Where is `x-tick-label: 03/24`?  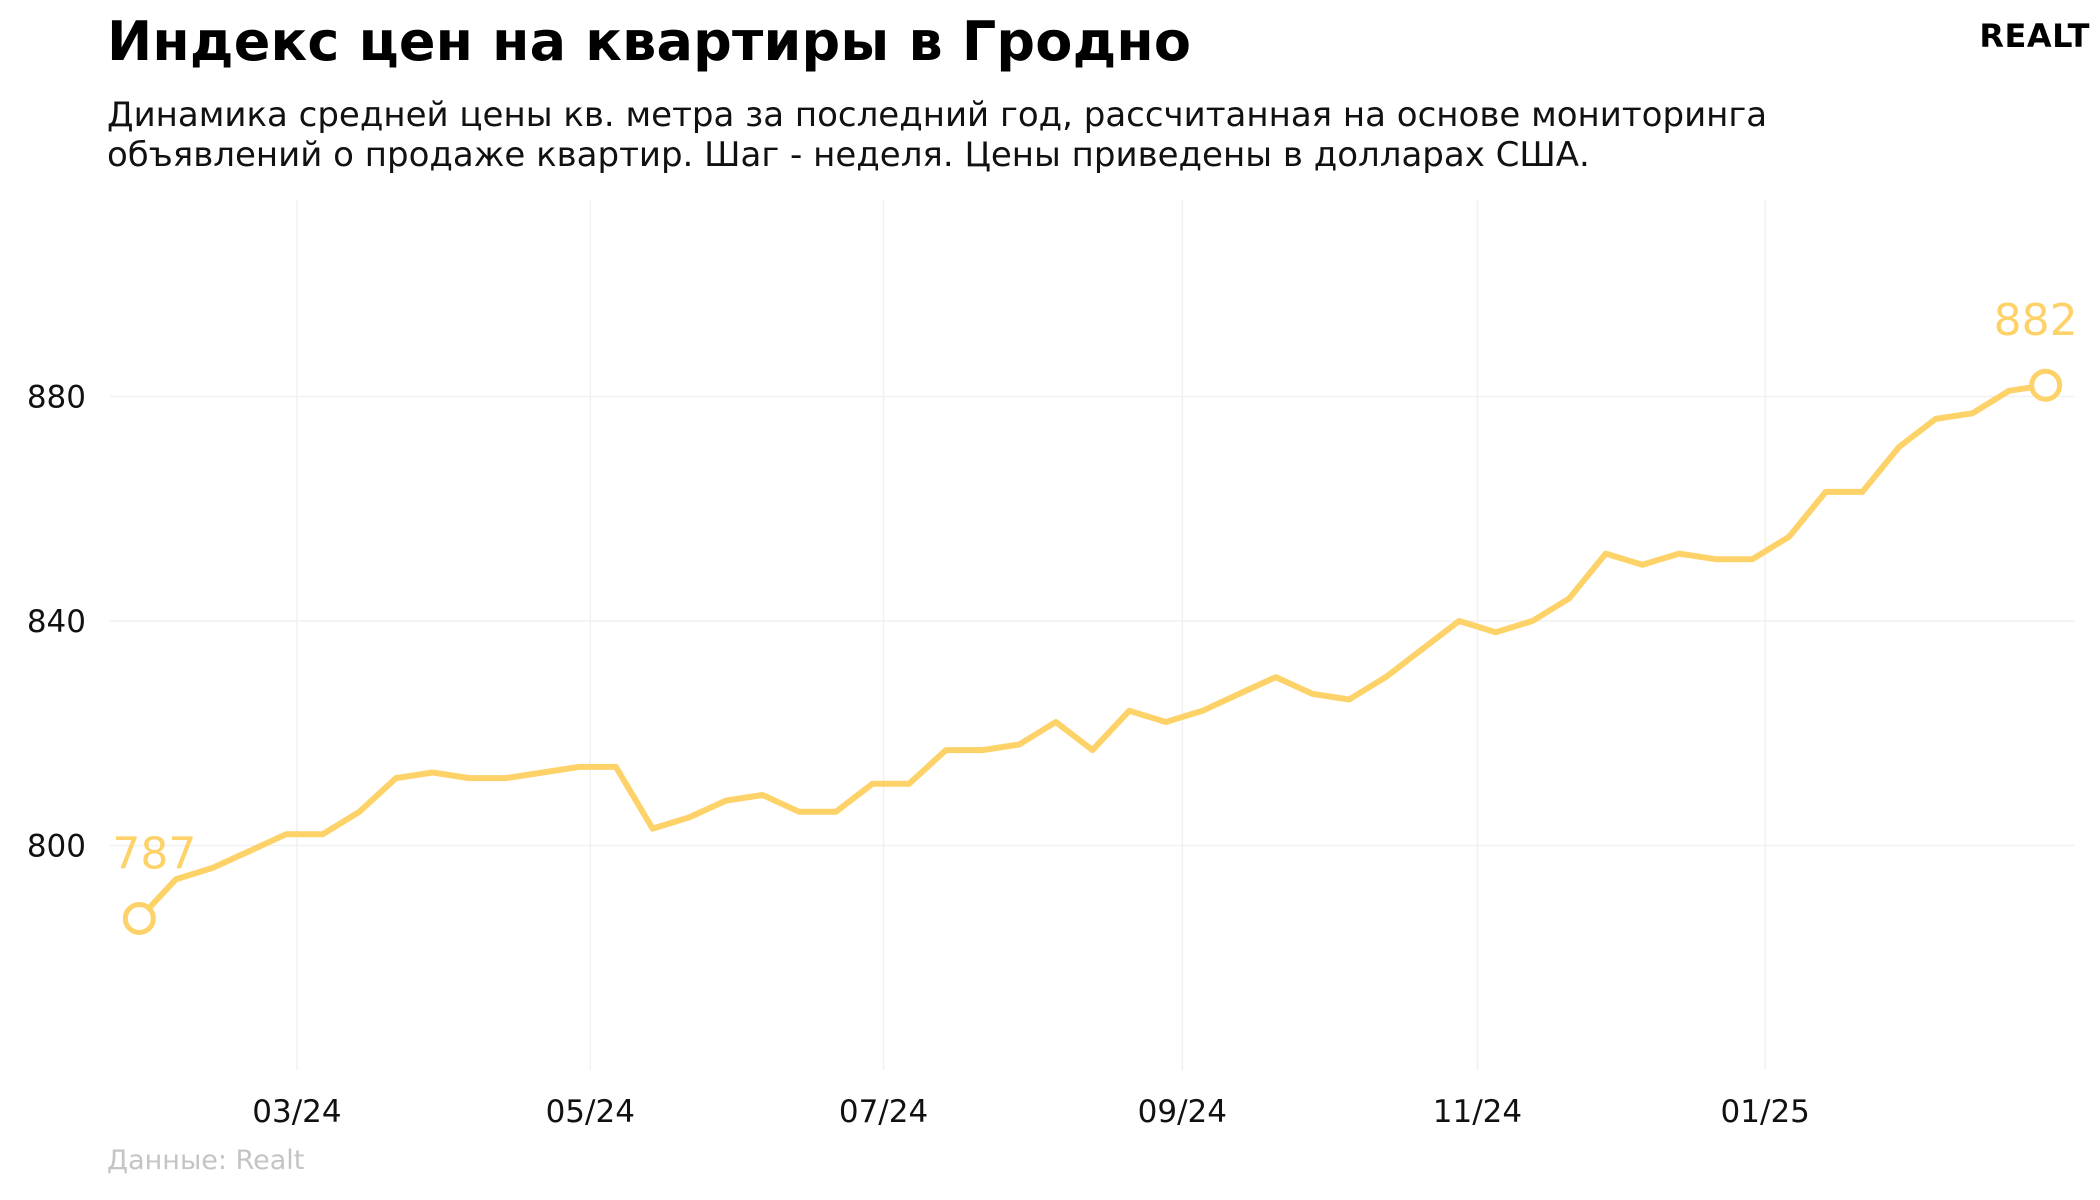
x-tick-label: 03/24 is located at coordinates (296, 1112).